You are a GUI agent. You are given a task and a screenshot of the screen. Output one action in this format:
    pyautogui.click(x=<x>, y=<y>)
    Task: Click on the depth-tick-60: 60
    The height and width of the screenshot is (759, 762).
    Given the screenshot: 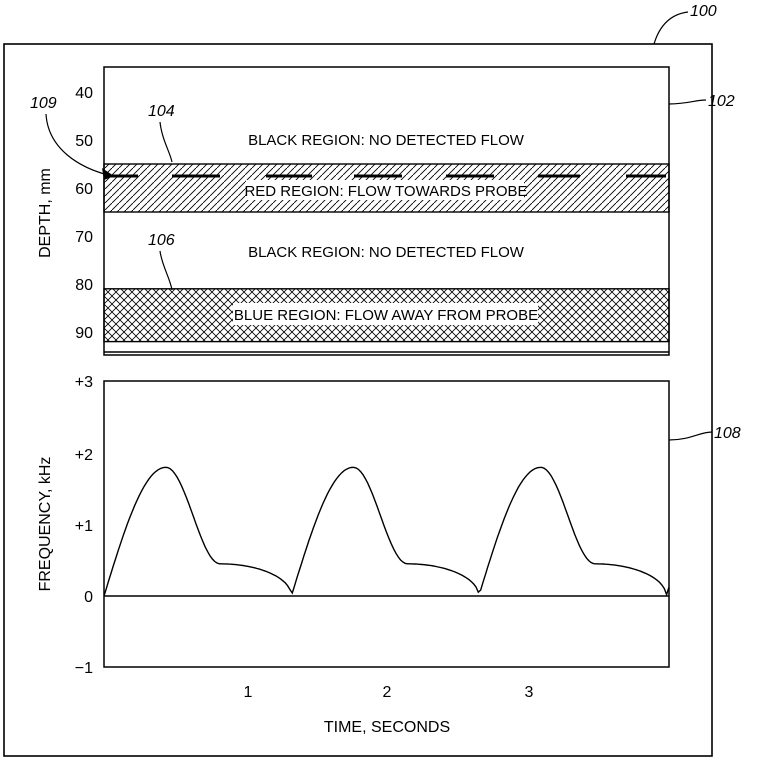 What is the action you would take?
    pyautogui.click(x=84, y=189)
    